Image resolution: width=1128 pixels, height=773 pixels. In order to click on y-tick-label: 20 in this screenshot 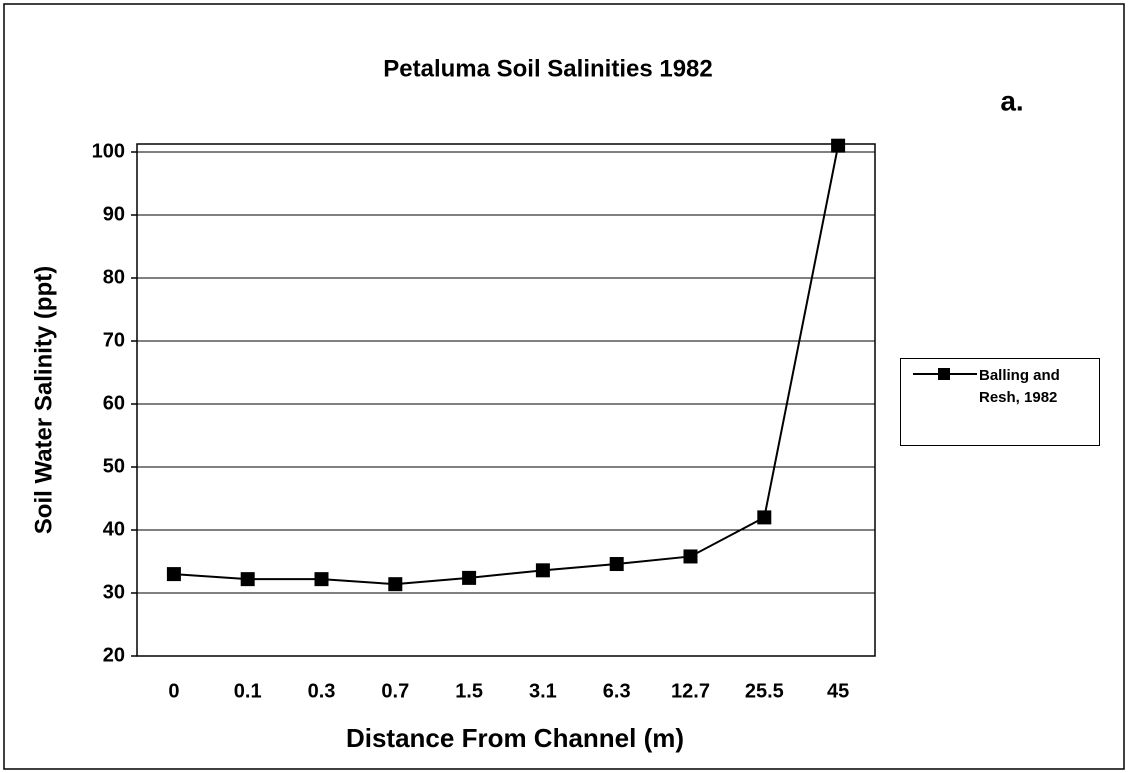, I will do `click(114, 655)`.